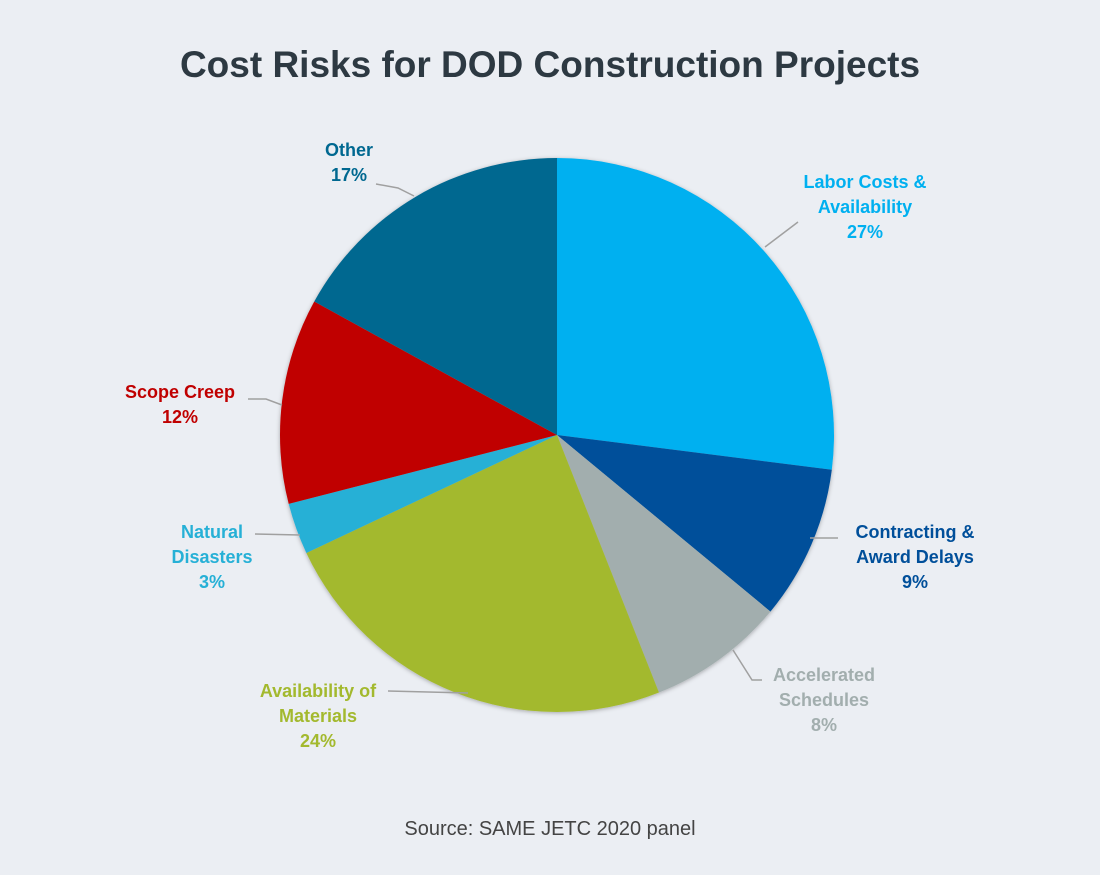 The image size is (1100, 875). What do you see at coordinates (824, 725) in the screenshot?
I see `data-label-line: 8%` at bounding box center [824, 725].